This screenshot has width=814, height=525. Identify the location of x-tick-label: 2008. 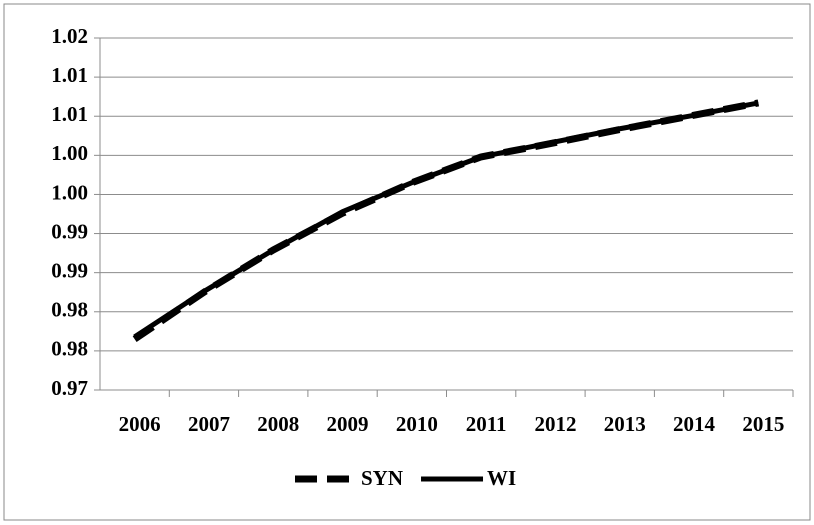
(278, 424).